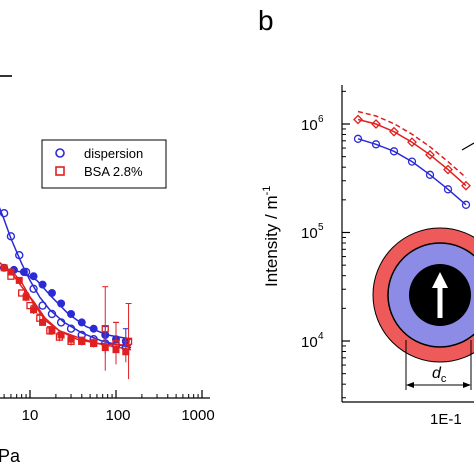 The width and height of the screenshot is (474, 474). What do you see at coordinates (423, 308) in the screenshot?
I see `sphere-inset: dc` at bounding box center [423, 308].